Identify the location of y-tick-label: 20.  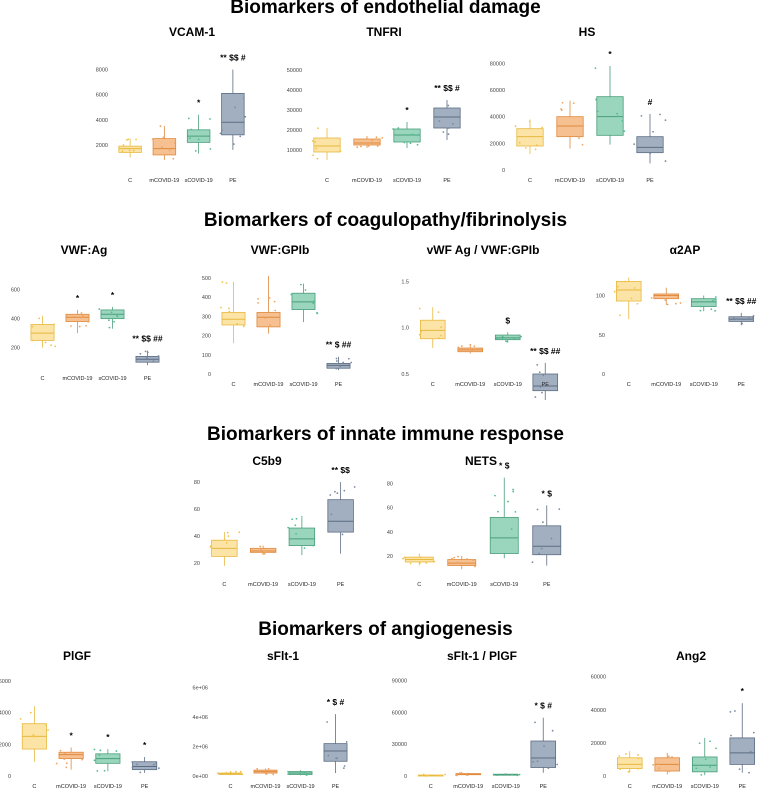
(197, 564).